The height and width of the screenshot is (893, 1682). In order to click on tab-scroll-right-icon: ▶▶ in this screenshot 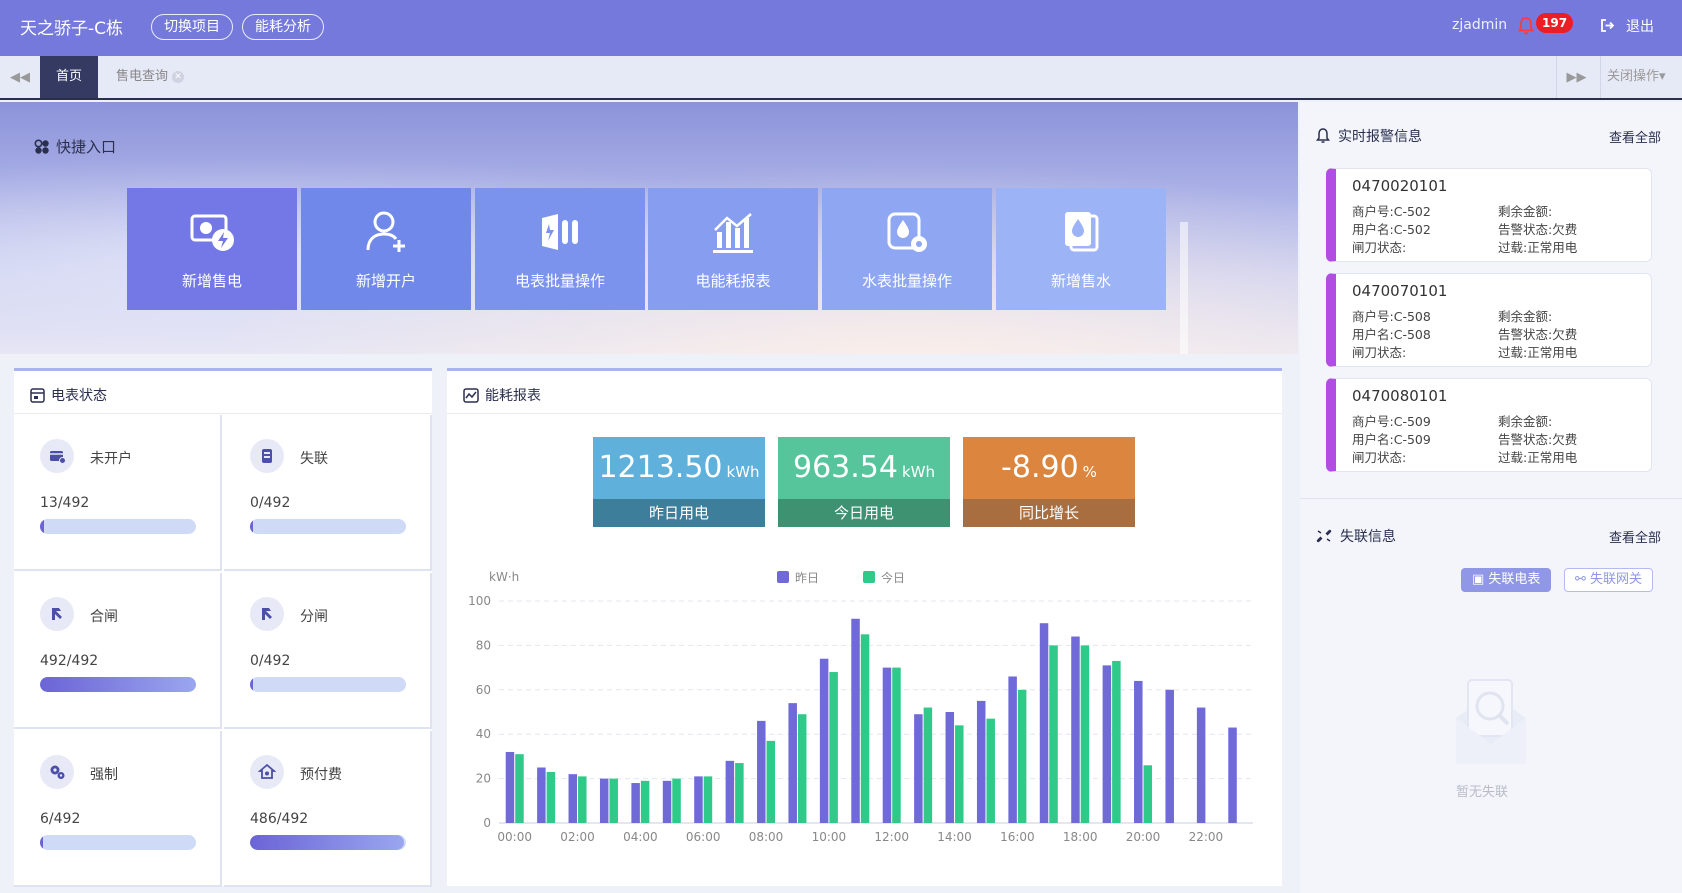, I will do `click(1576, 77)`.